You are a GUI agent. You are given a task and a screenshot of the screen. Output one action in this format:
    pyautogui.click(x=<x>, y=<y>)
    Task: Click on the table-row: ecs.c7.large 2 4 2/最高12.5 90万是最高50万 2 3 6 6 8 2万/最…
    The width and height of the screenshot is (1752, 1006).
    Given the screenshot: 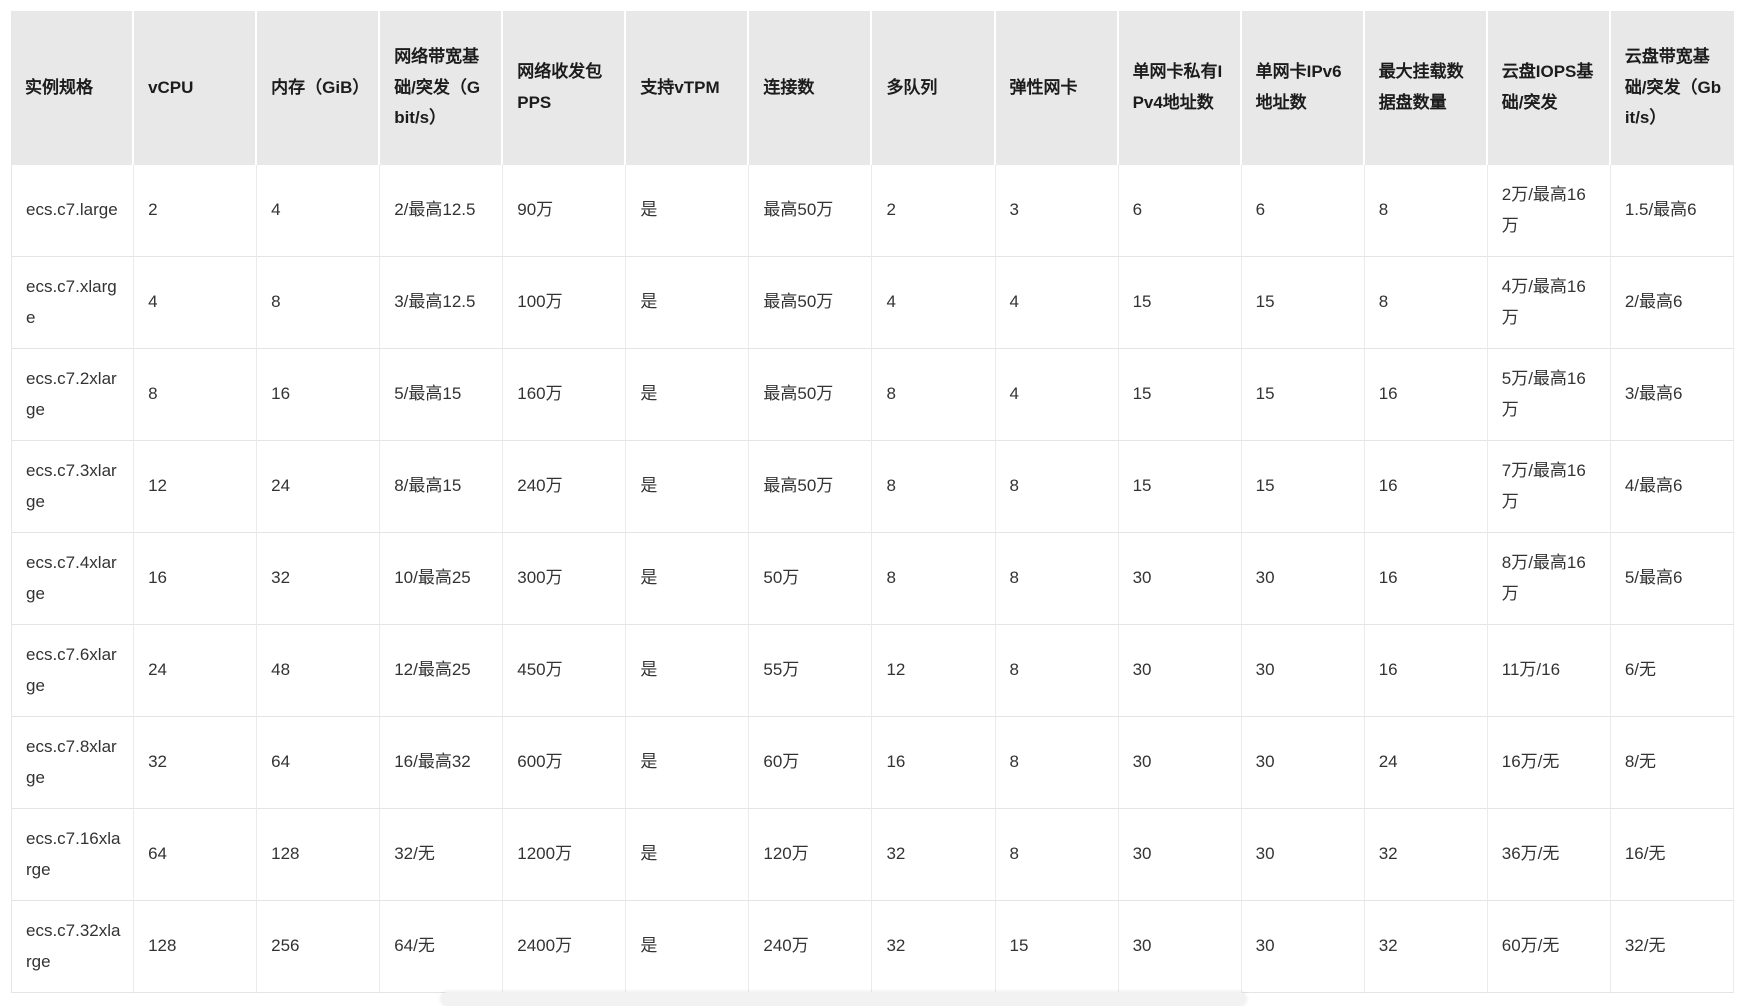 What is the action you would take?
    pyautogui.click(x=872, y=211)
    